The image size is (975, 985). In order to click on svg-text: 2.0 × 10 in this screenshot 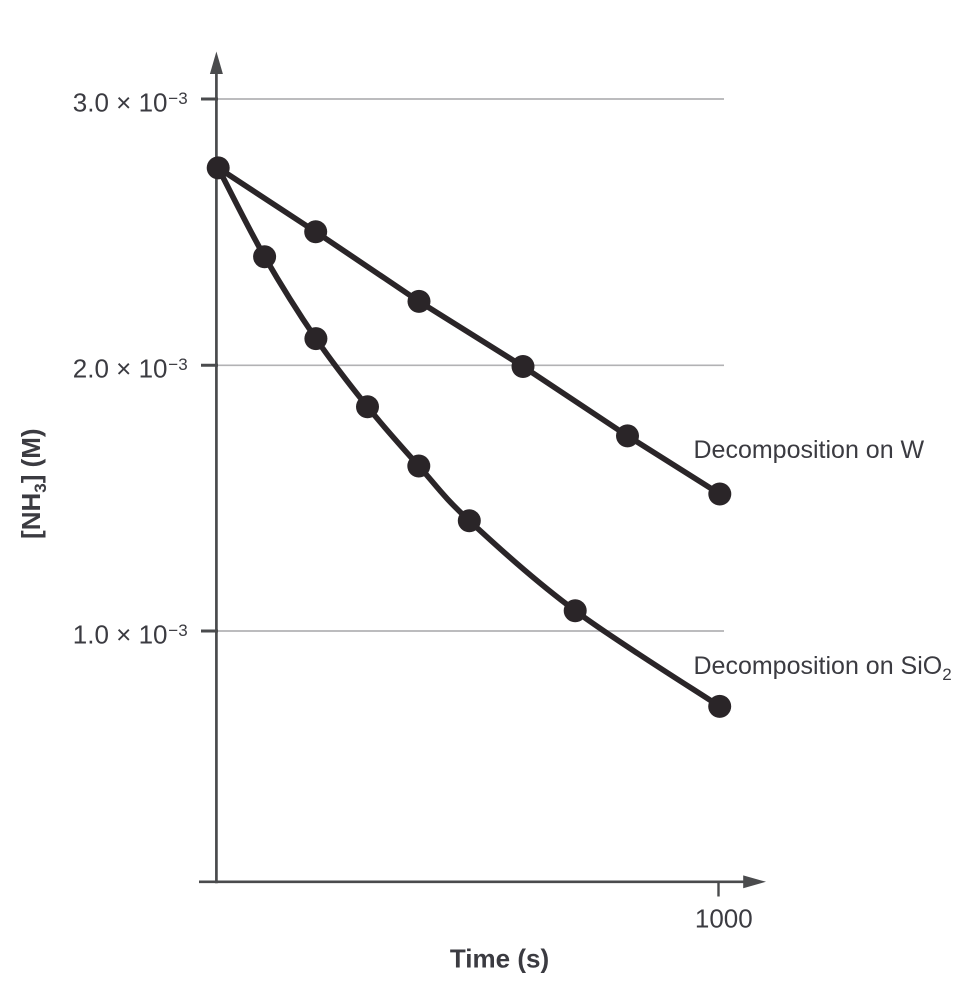, I will do `click(120, 369)`.